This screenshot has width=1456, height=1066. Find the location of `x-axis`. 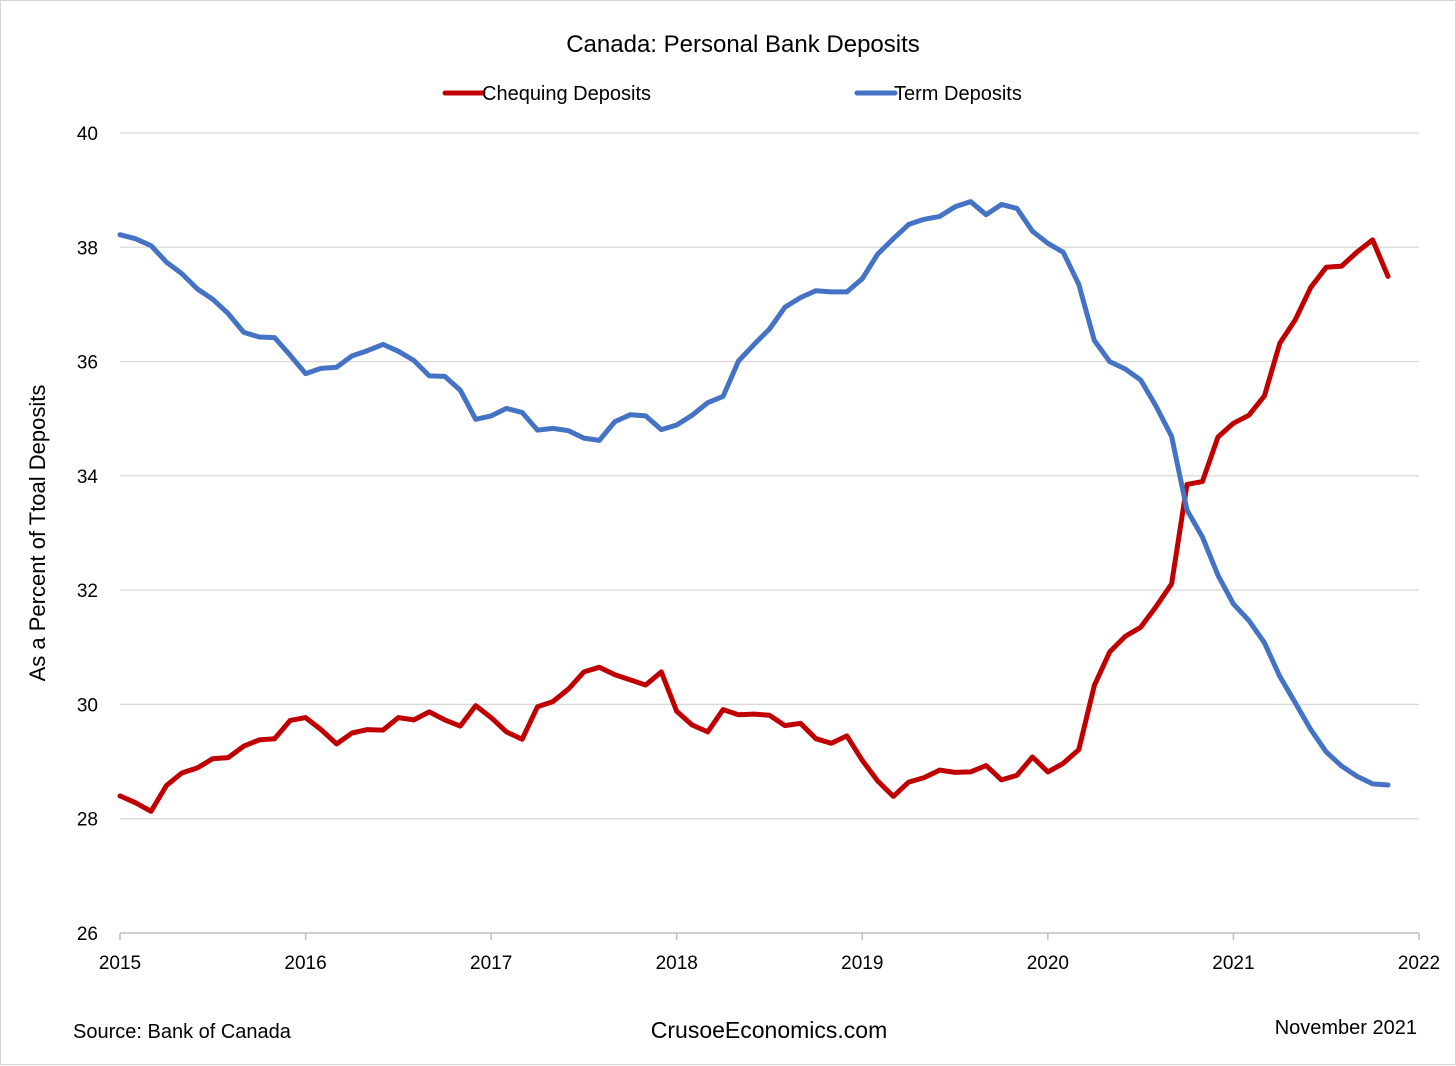

x-axis is located at coordinates (769, 936).